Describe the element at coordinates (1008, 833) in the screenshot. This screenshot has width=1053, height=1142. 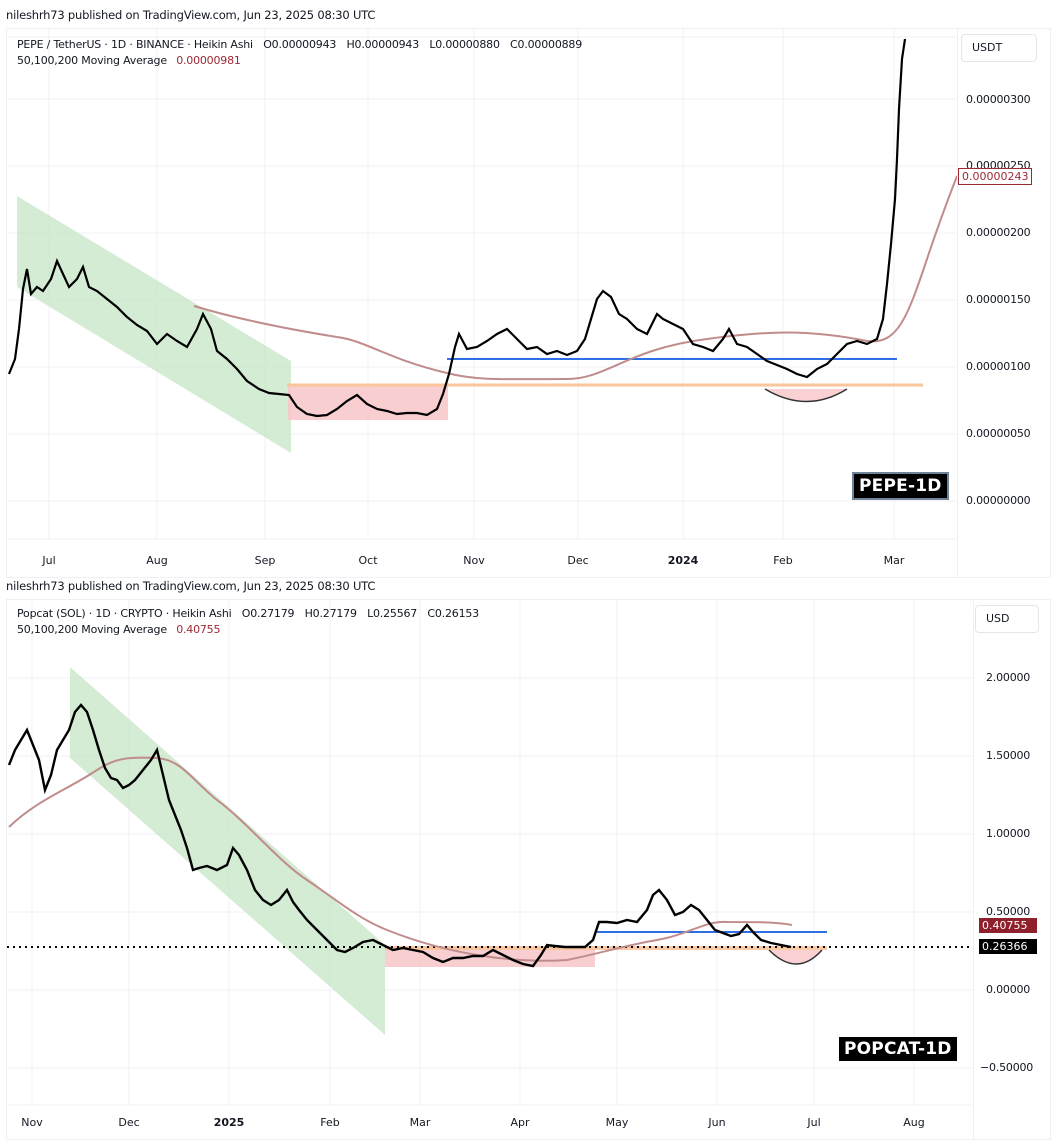
I see `y-tick: 1.00000` at that location.